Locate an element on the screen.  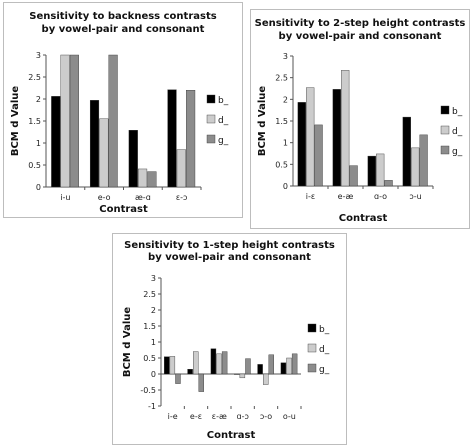
y-tick-label: -1 is located at coordinates (152, 406).